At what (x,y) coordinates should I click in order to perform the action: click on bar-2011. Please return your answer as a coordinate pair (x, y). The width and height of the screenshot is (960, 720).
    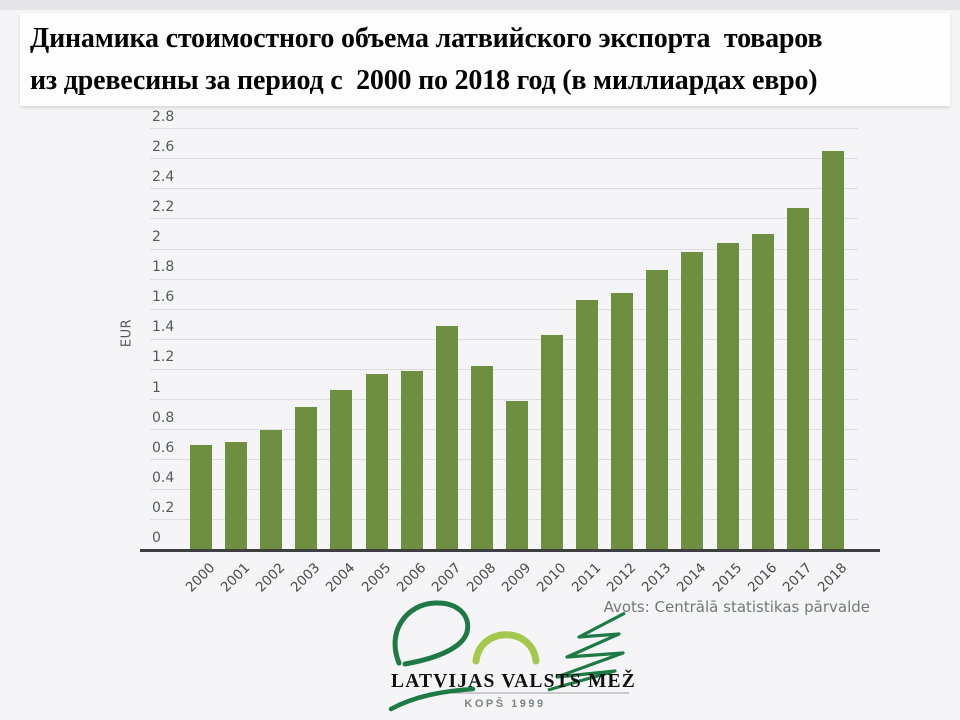
    Looking at the image, I should click on (587, 425).